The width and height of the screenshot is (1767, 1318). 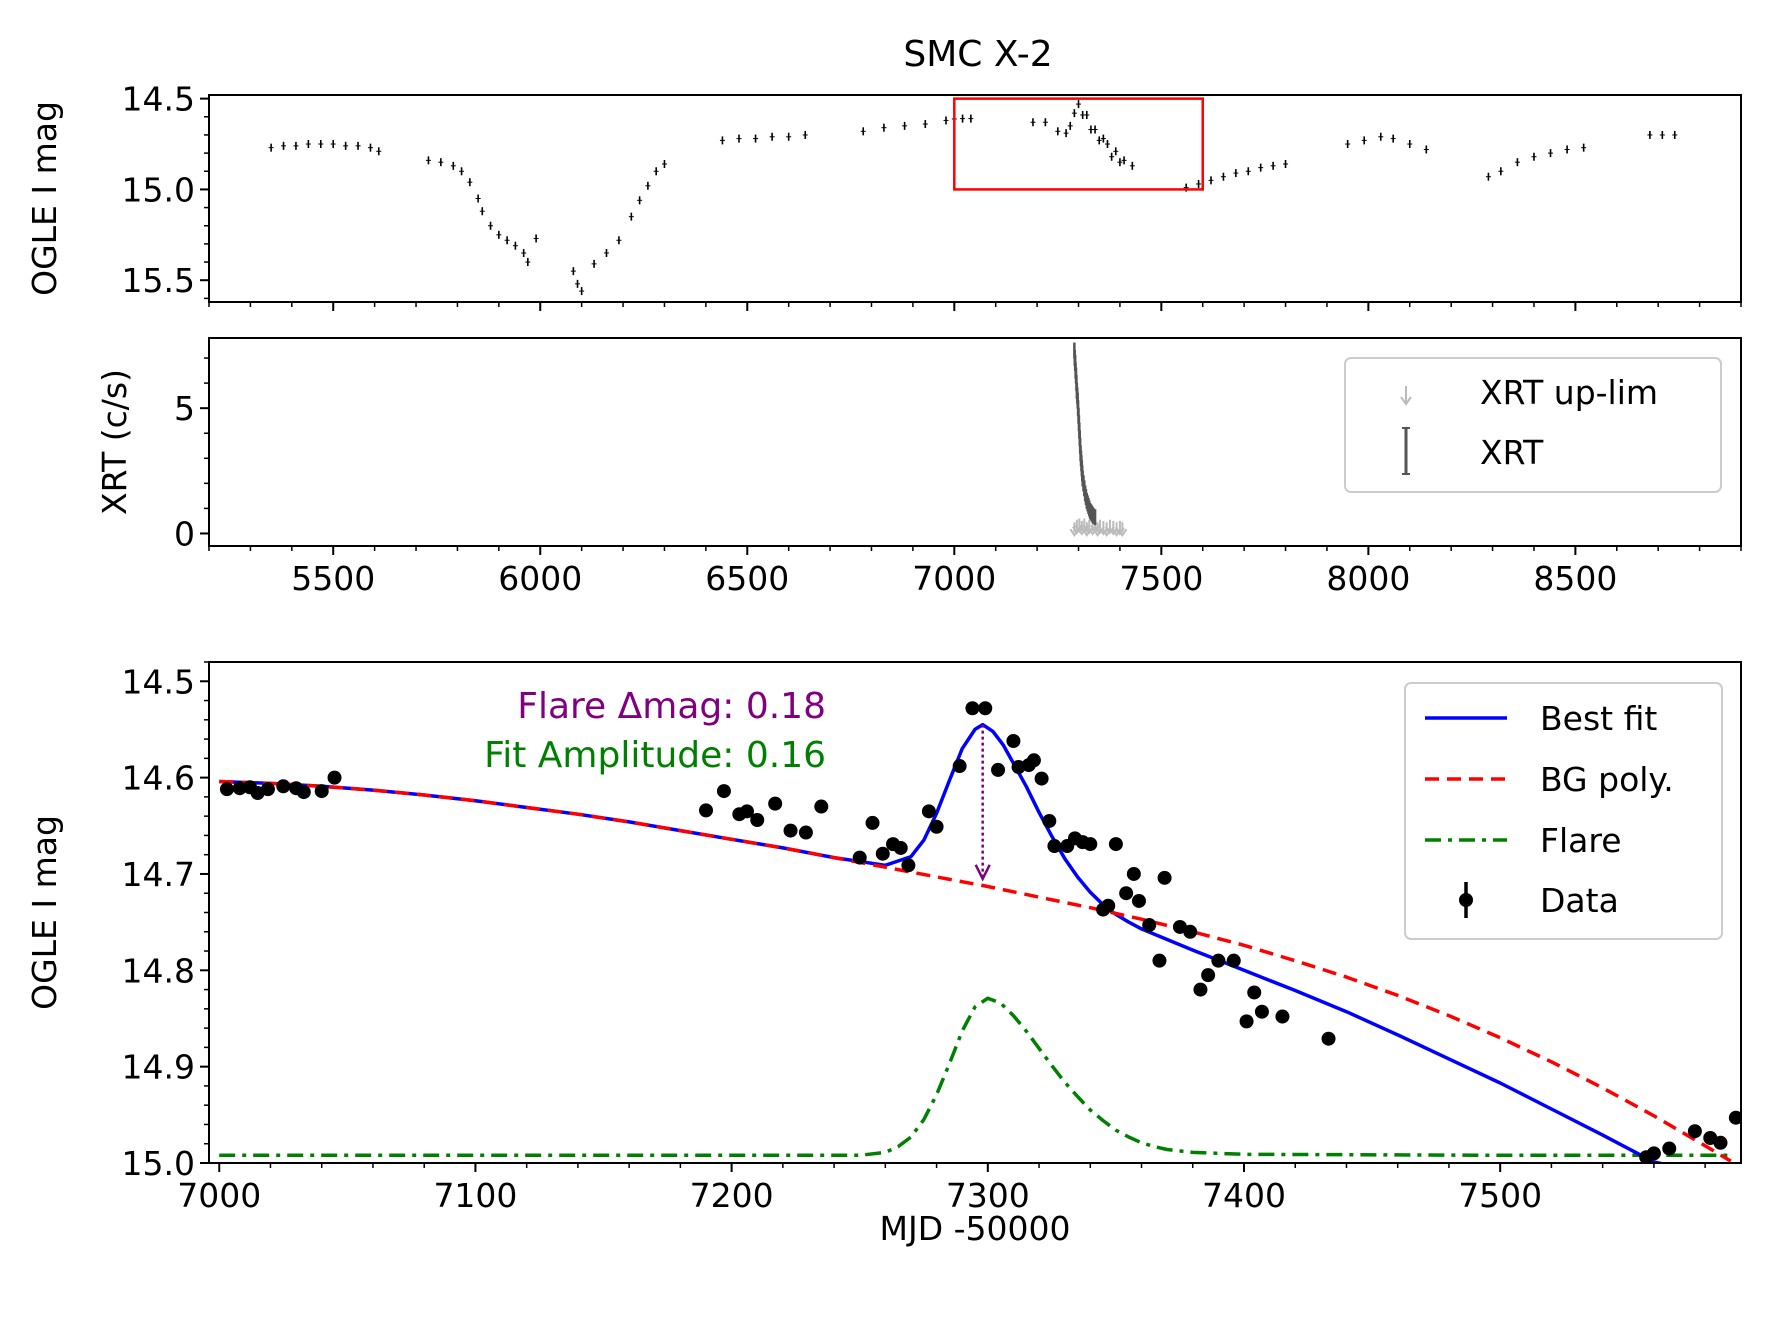 I want to click on x-tick-label: 5500, so click(x=333, y=578).